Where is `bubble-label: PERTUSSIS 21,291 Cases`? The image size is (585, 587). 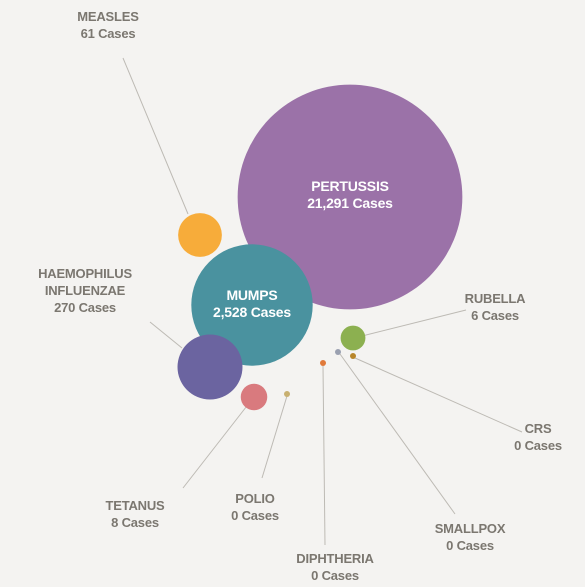
bubble-label: PERTUSSIS 21,291 Cases is located at coordinates (350, 195).